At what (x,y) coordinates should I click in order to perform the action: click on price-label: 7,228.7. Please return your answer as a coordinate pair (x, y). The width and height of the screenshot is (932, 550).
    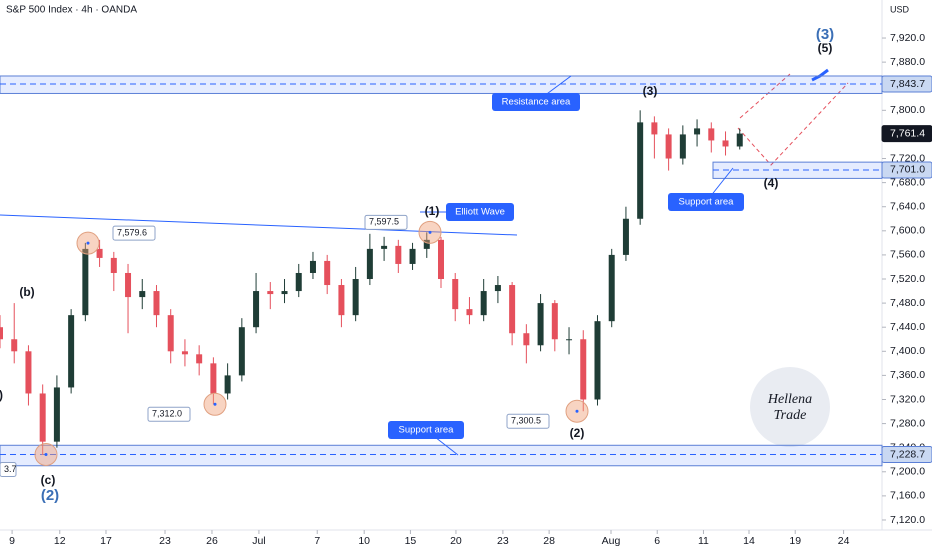
    Looking at the image, I should click on (907, 454).